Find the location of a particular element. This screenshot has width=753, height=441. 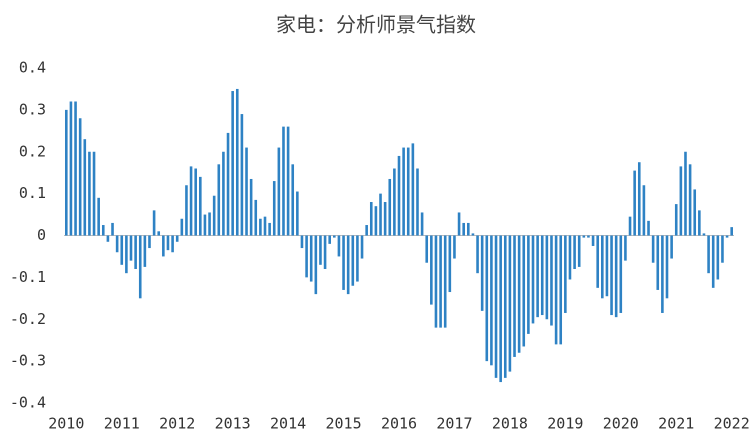

x-tick-label: 2021 is located at coordinates (676, 424).